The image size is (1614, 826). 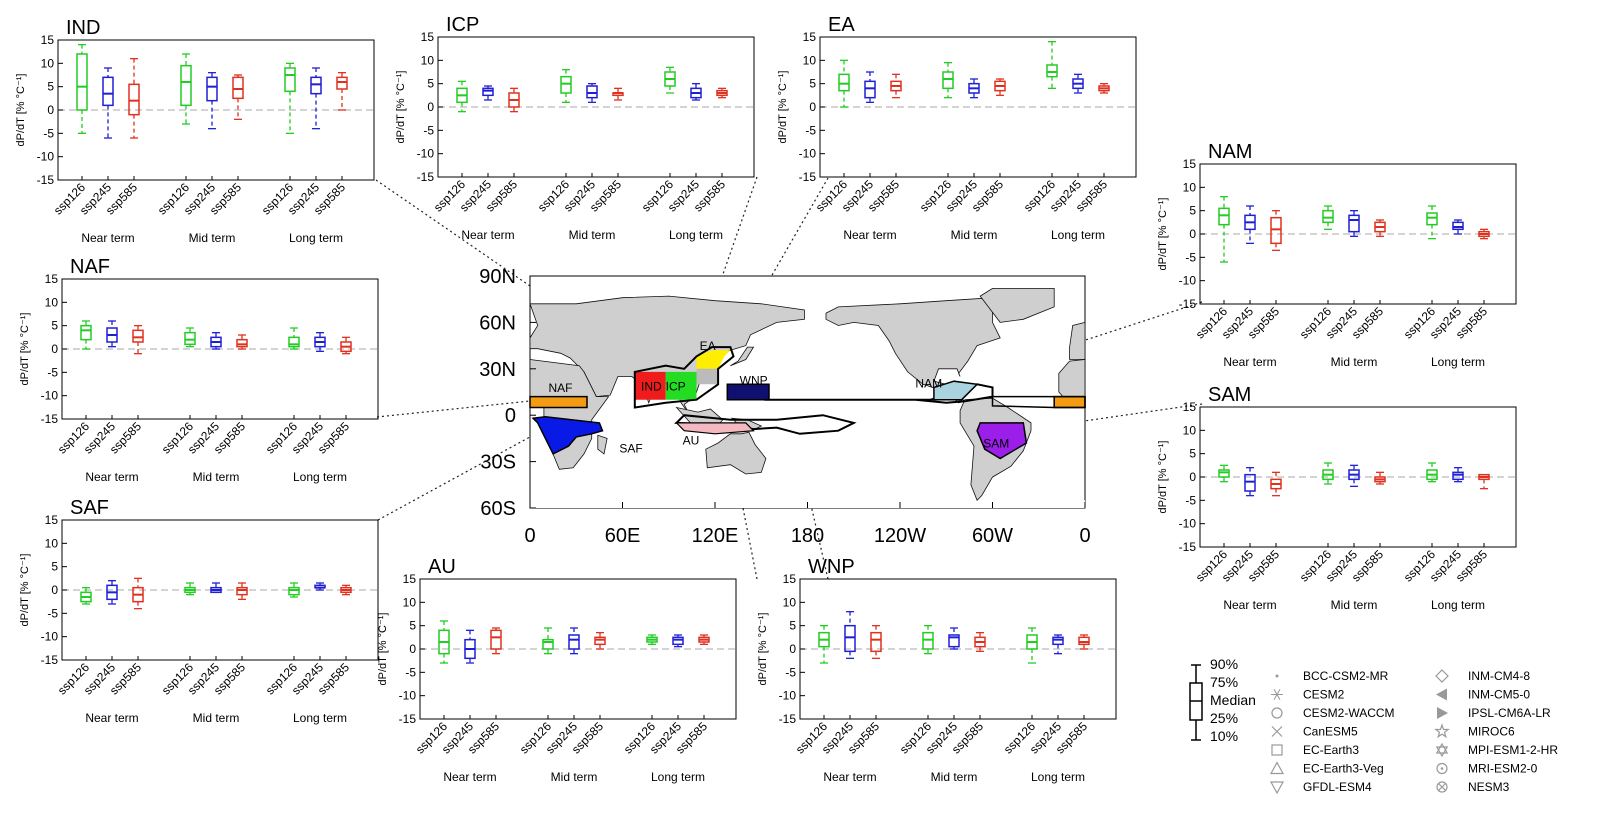 I want to click on legend-model-entry: MRI-ESM2-0, so click(x=1487, y=769).